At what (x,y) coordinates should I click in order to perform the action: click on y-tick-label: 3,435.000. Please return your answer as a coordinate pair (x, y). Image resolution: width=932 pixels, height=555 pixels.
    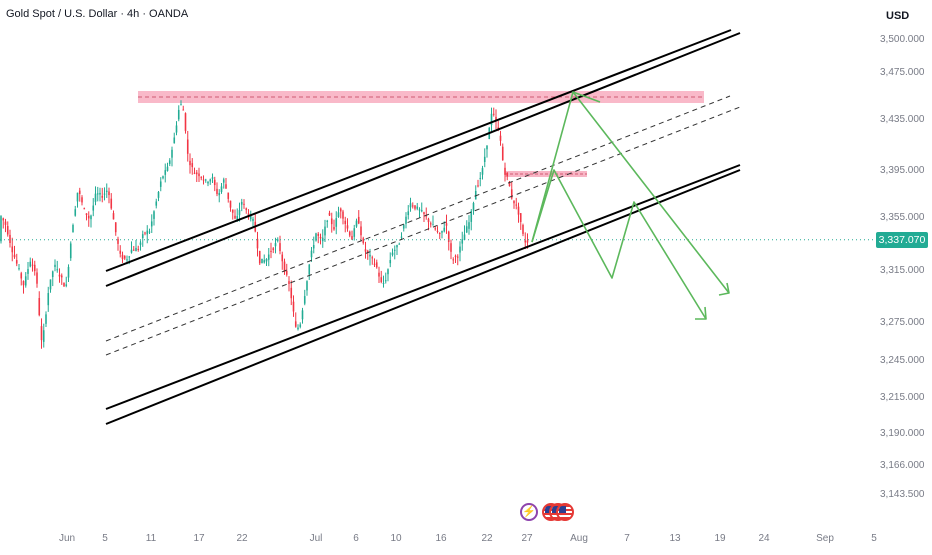
    Looking at the image, I should click on (902, 119).